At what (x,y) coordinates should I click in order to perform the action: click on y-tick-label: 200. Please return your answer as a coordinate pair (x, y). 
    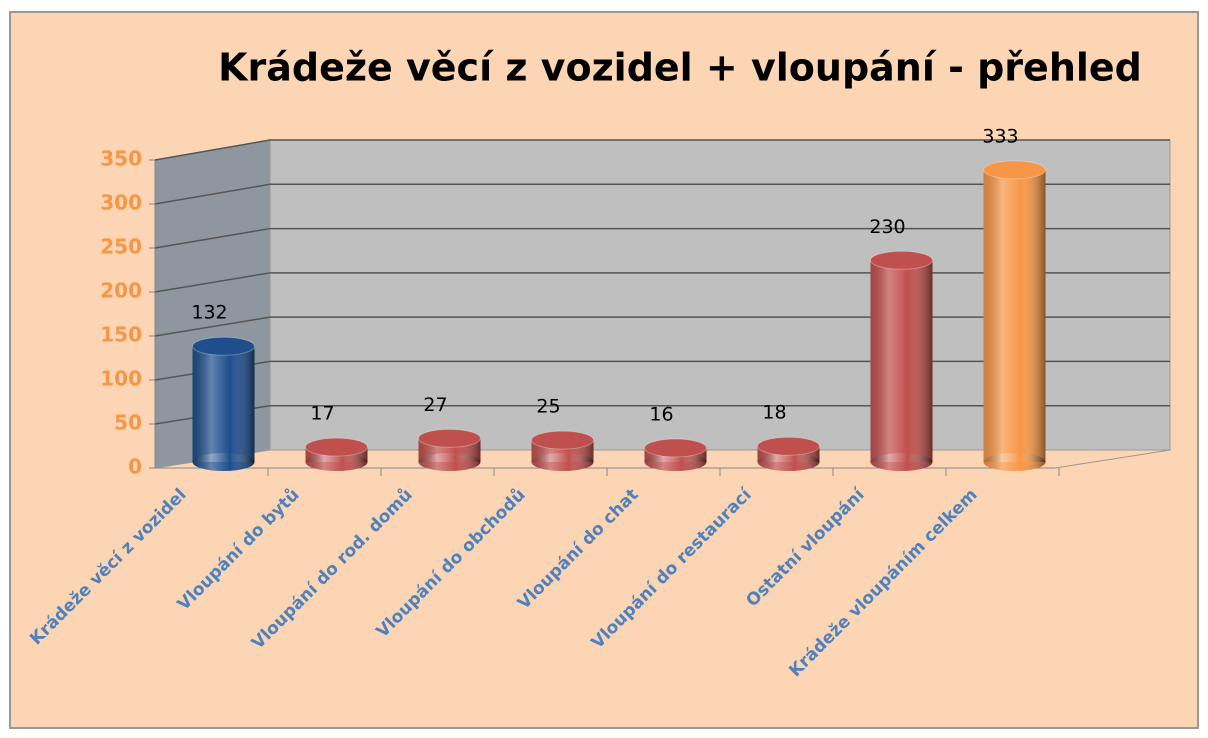
    Looking at the image, I should click on (121, 291).